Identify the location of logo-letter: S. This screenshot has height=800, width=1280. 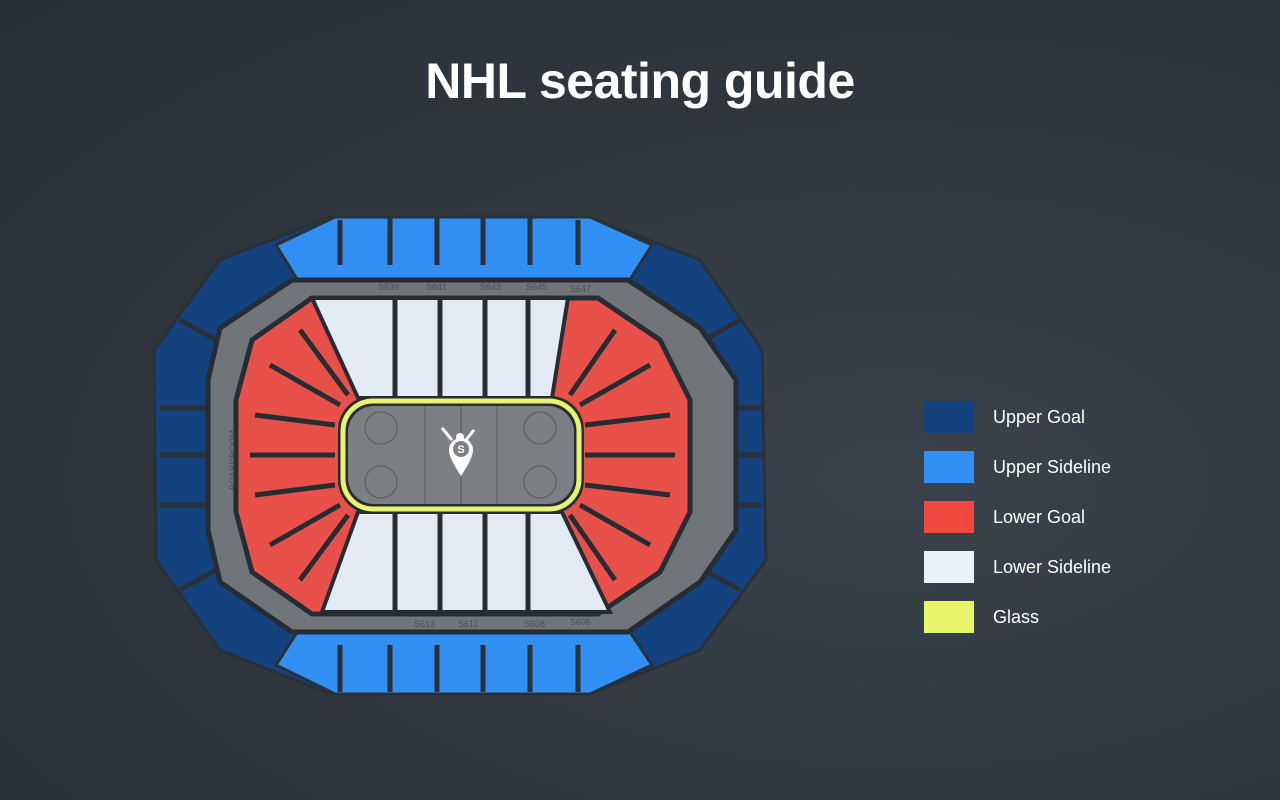
(460, 450).